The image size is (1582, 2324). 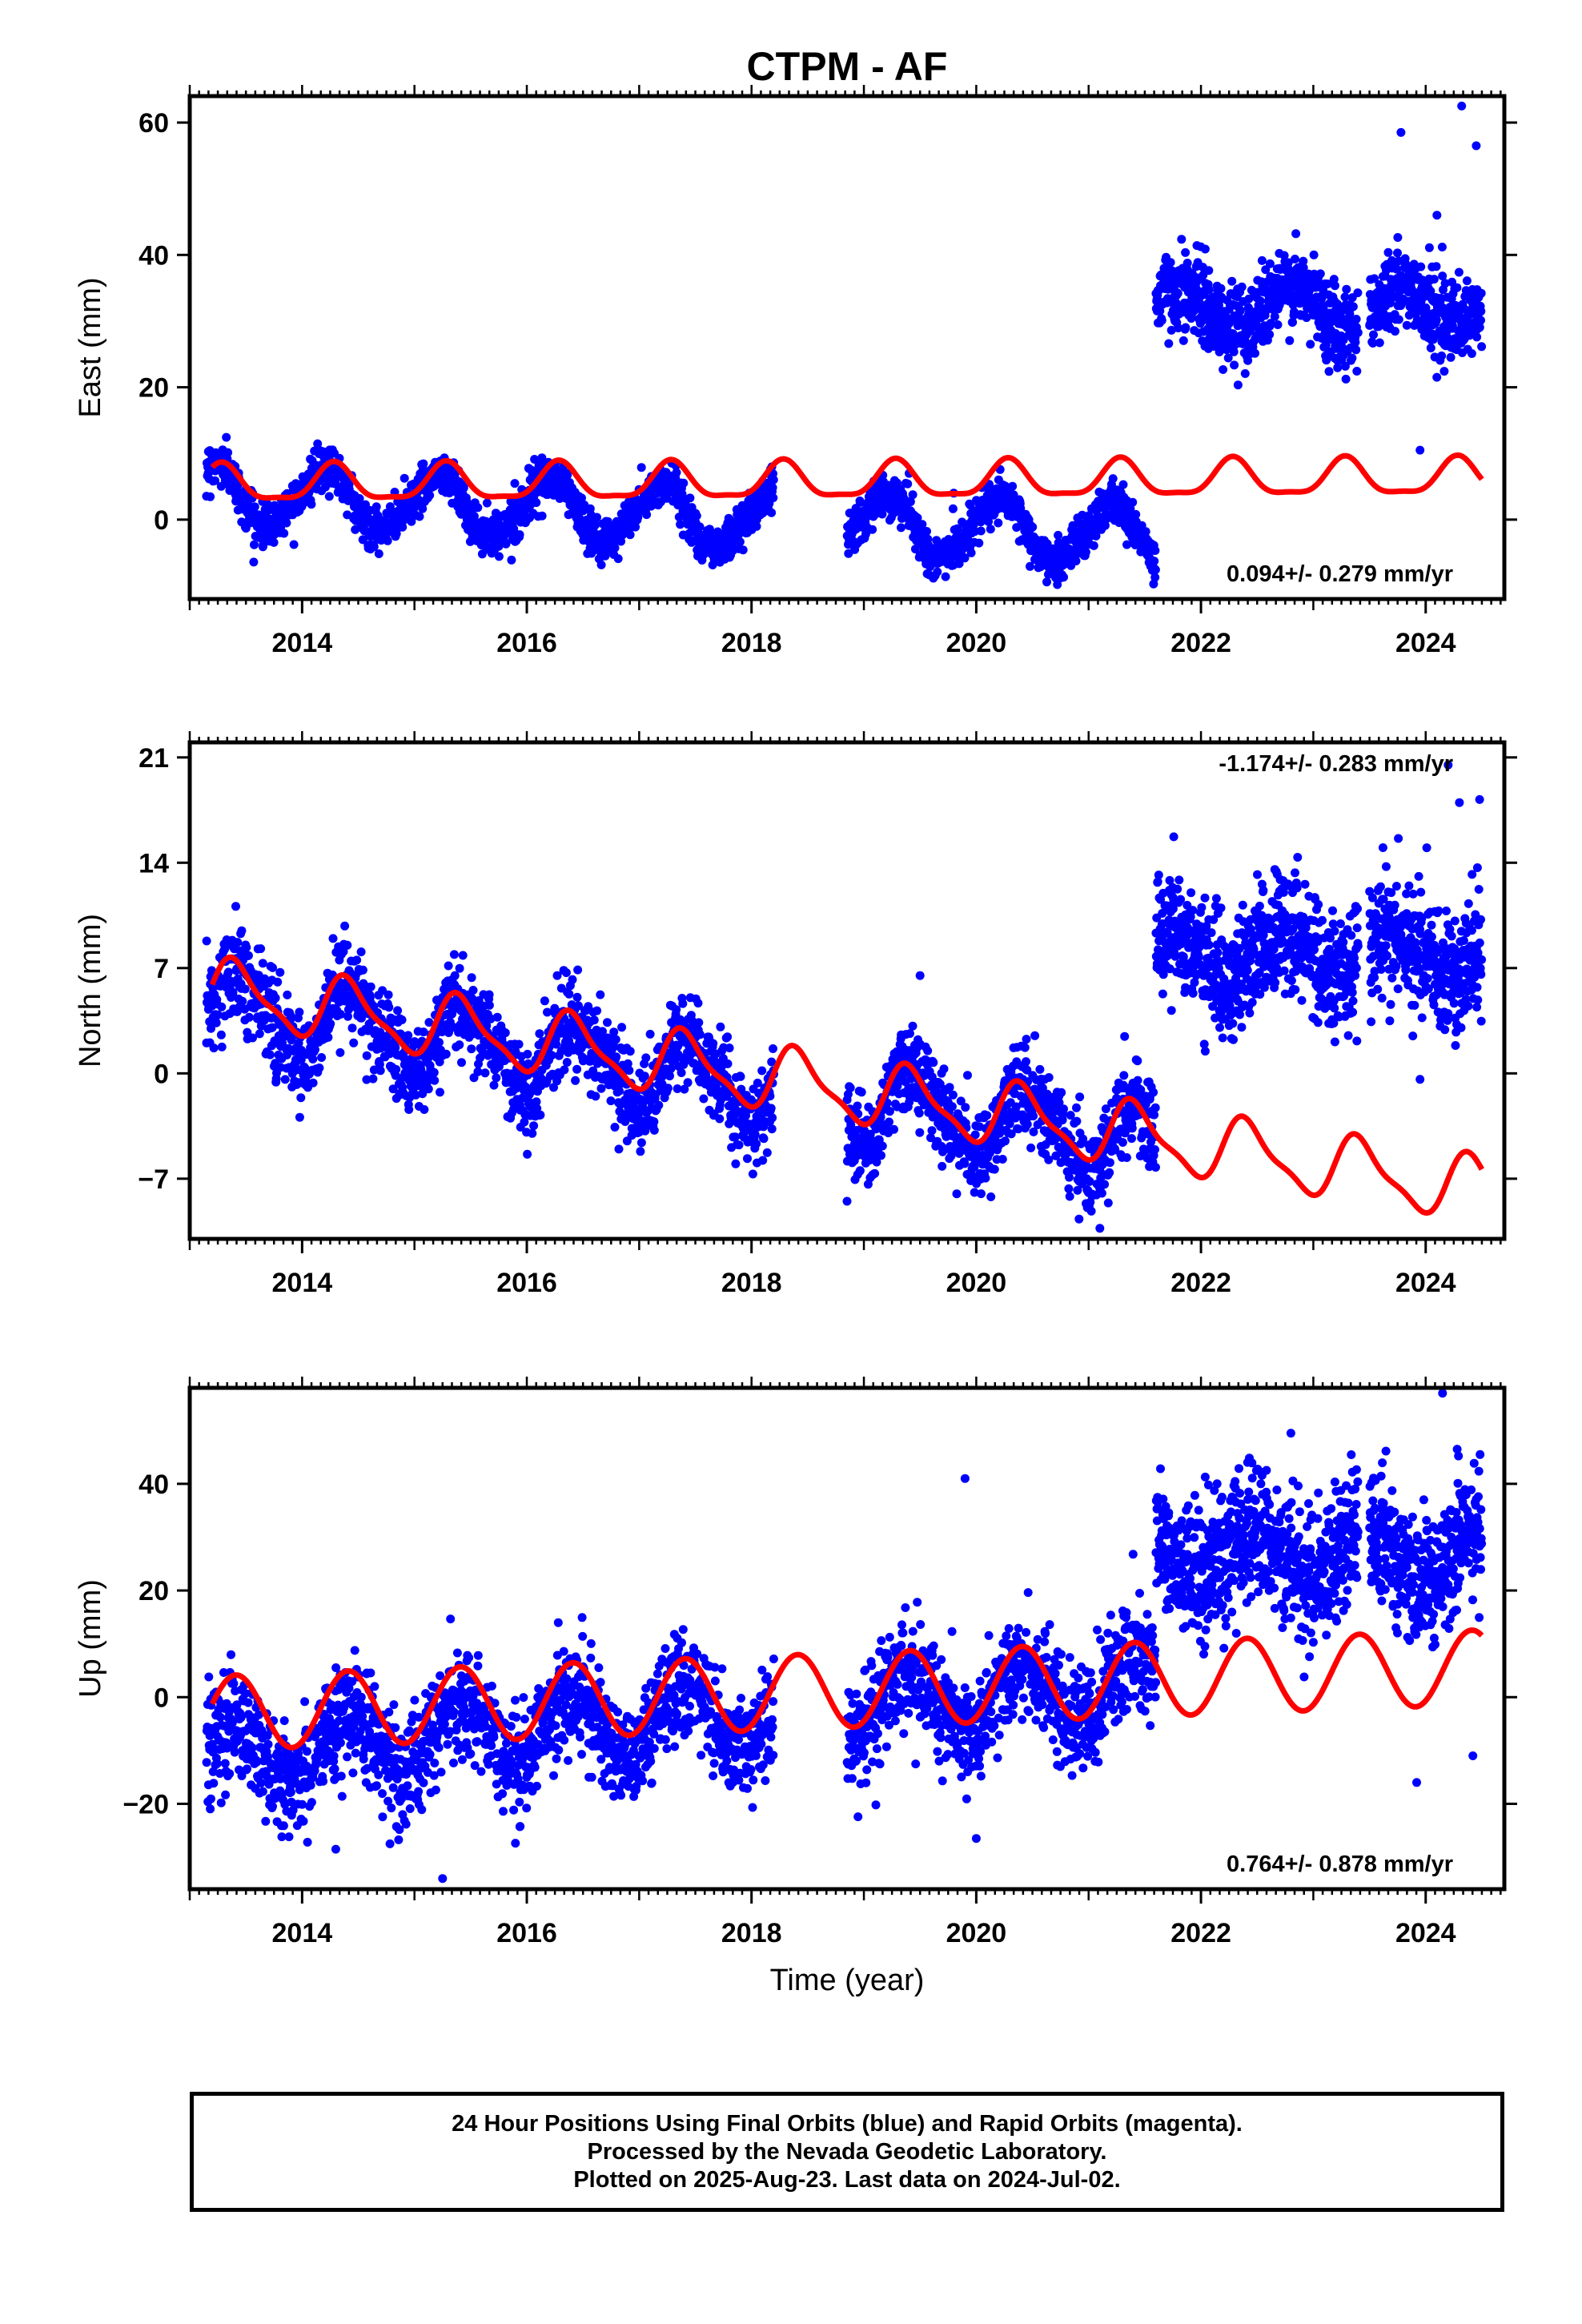 What do you see at coordinates (302, 643) in the screenshot?
I see `x-tick-label: 2014` at bounding box center [302, 643].